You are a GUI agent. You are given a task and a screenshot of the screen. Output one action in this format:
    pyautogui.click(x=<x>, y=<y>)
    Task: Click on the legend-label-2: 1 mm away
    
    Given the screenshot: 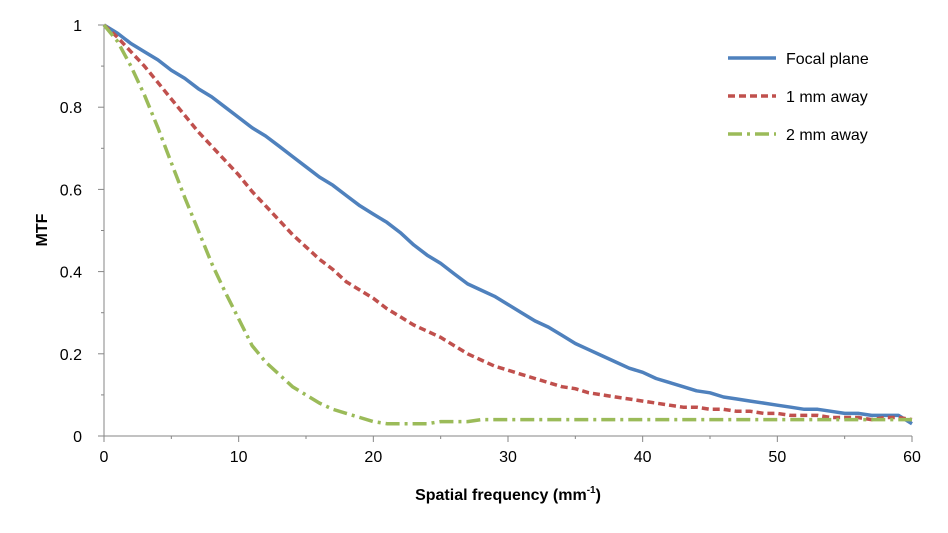 What is the action you would take?
    pyautogui.click(x=827, y=97)
    